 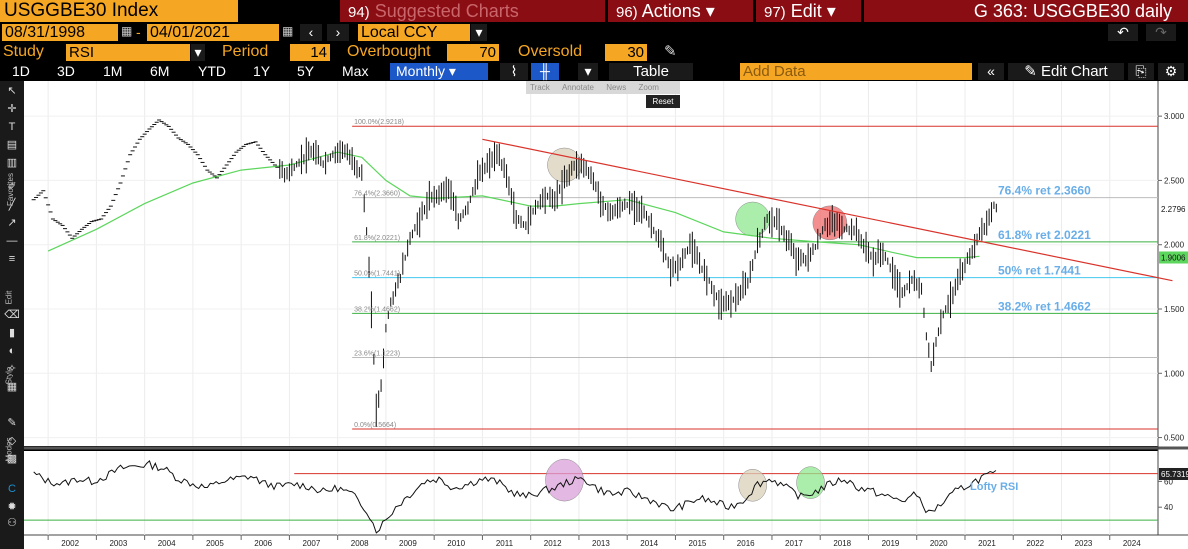 What do you see at coordinates (514, 71) in the screenshot?
I see `line-chart-icon: ⌇` at bounding box center [514, 71].